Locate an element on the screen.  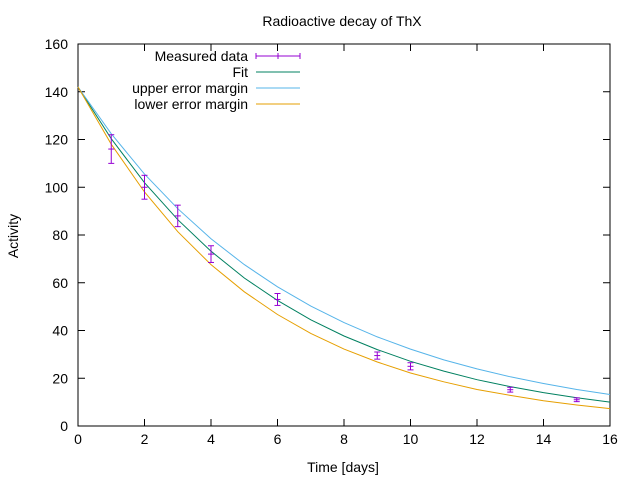
y-tick-label: 140 is located at coordinates (57, 92).